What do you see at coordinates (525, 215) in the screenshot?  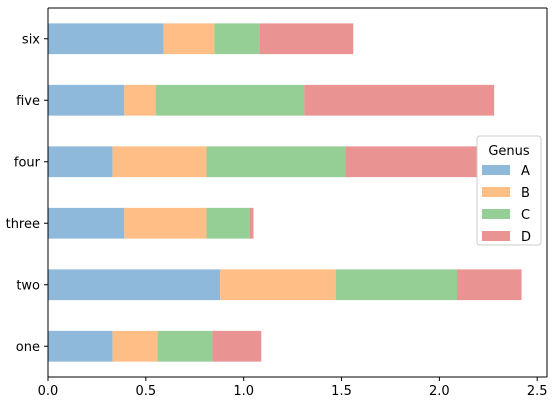 I see `legend-label-C: C` at bounding box center [525, 215].